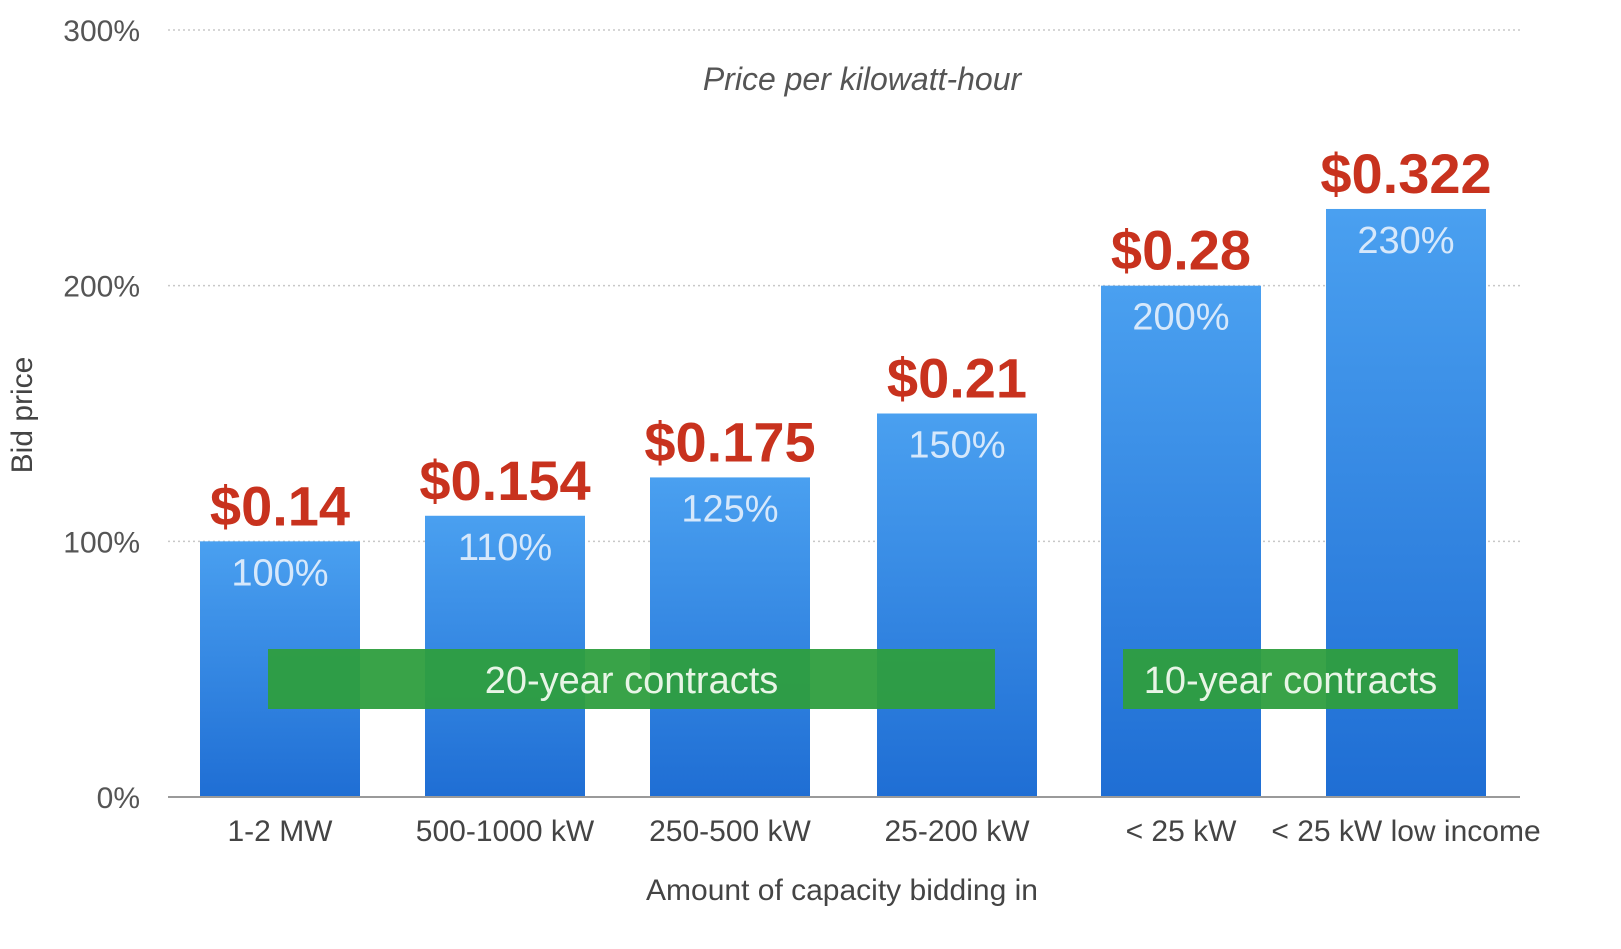  I want to click on bar-price-label: $0.154, so click(504, 480).